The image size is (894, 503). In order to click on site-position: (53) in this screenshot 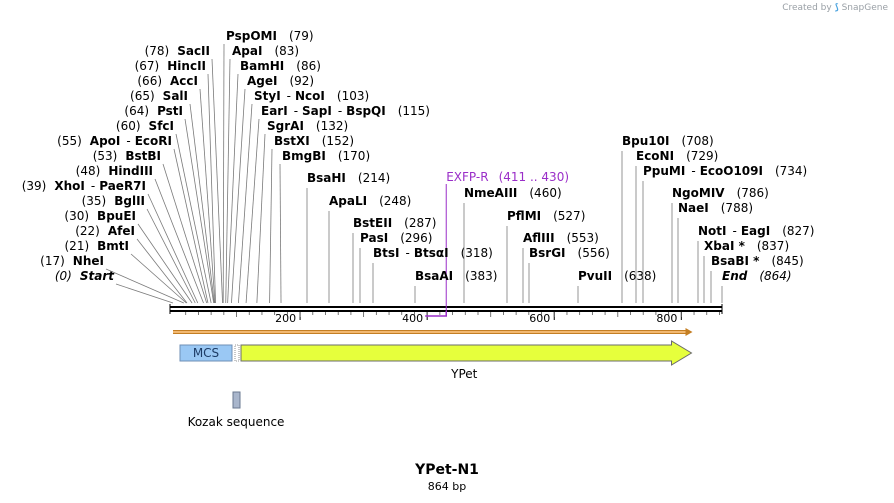, I will do `click(105, 156)`.